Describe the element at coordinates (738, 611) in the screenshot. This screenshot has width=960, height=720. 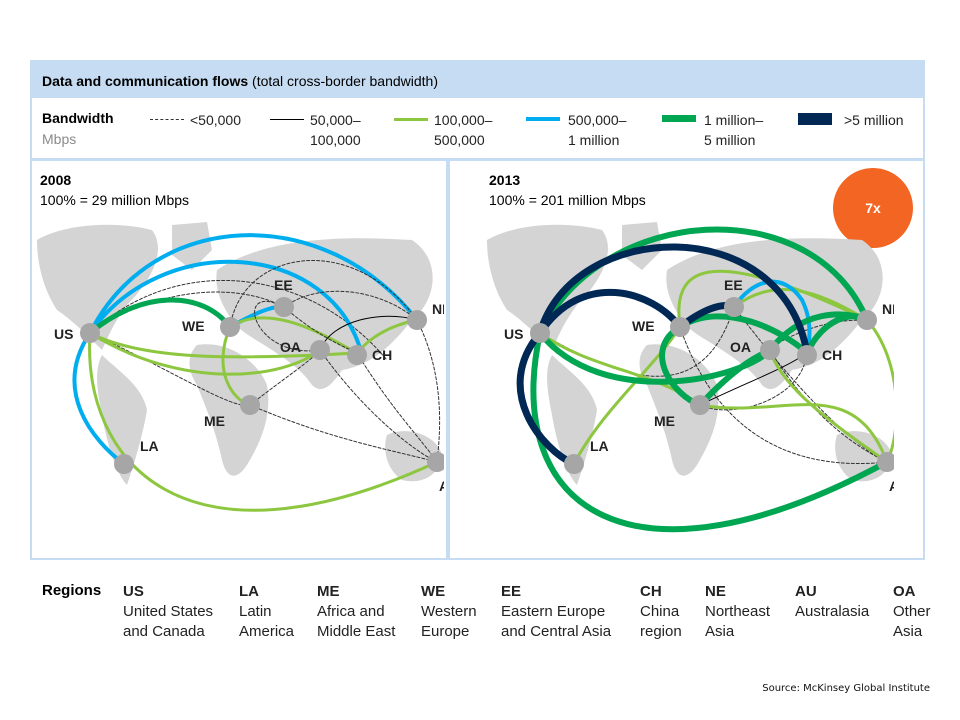
I see `region-ne: NE Northeast Asia` at that location.